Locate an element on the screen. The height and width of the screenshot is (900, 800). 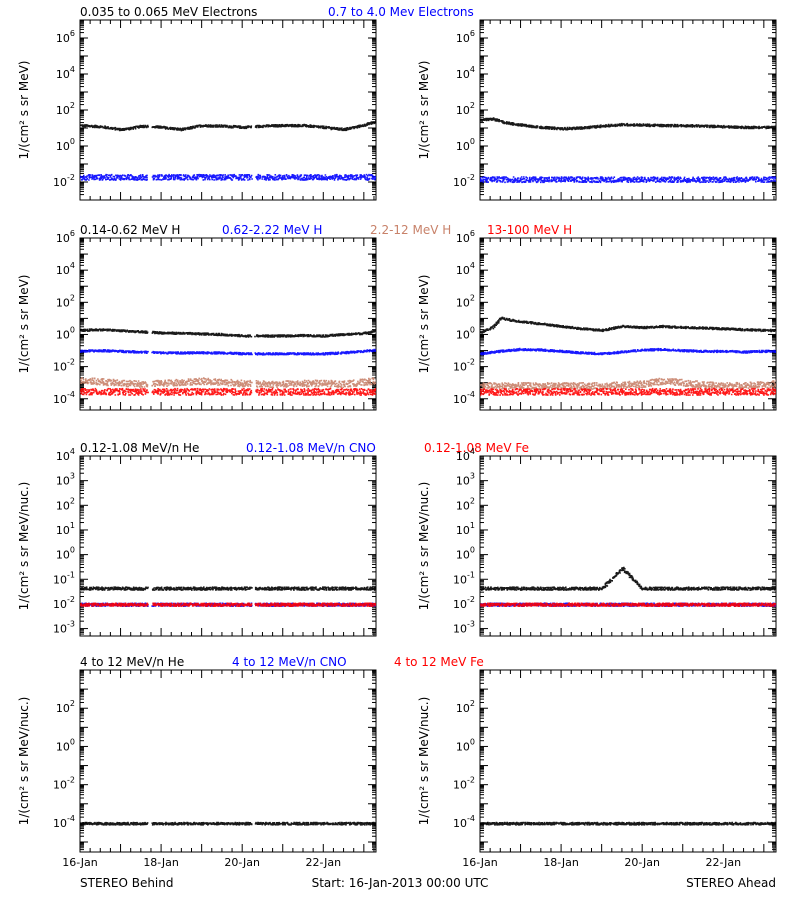
panel-electrons-behind: 10⁻² 10⁰ 10² 10⁴ 10⁶ 1/(cm² s sr MeV) is located at coordinates (197, 110).